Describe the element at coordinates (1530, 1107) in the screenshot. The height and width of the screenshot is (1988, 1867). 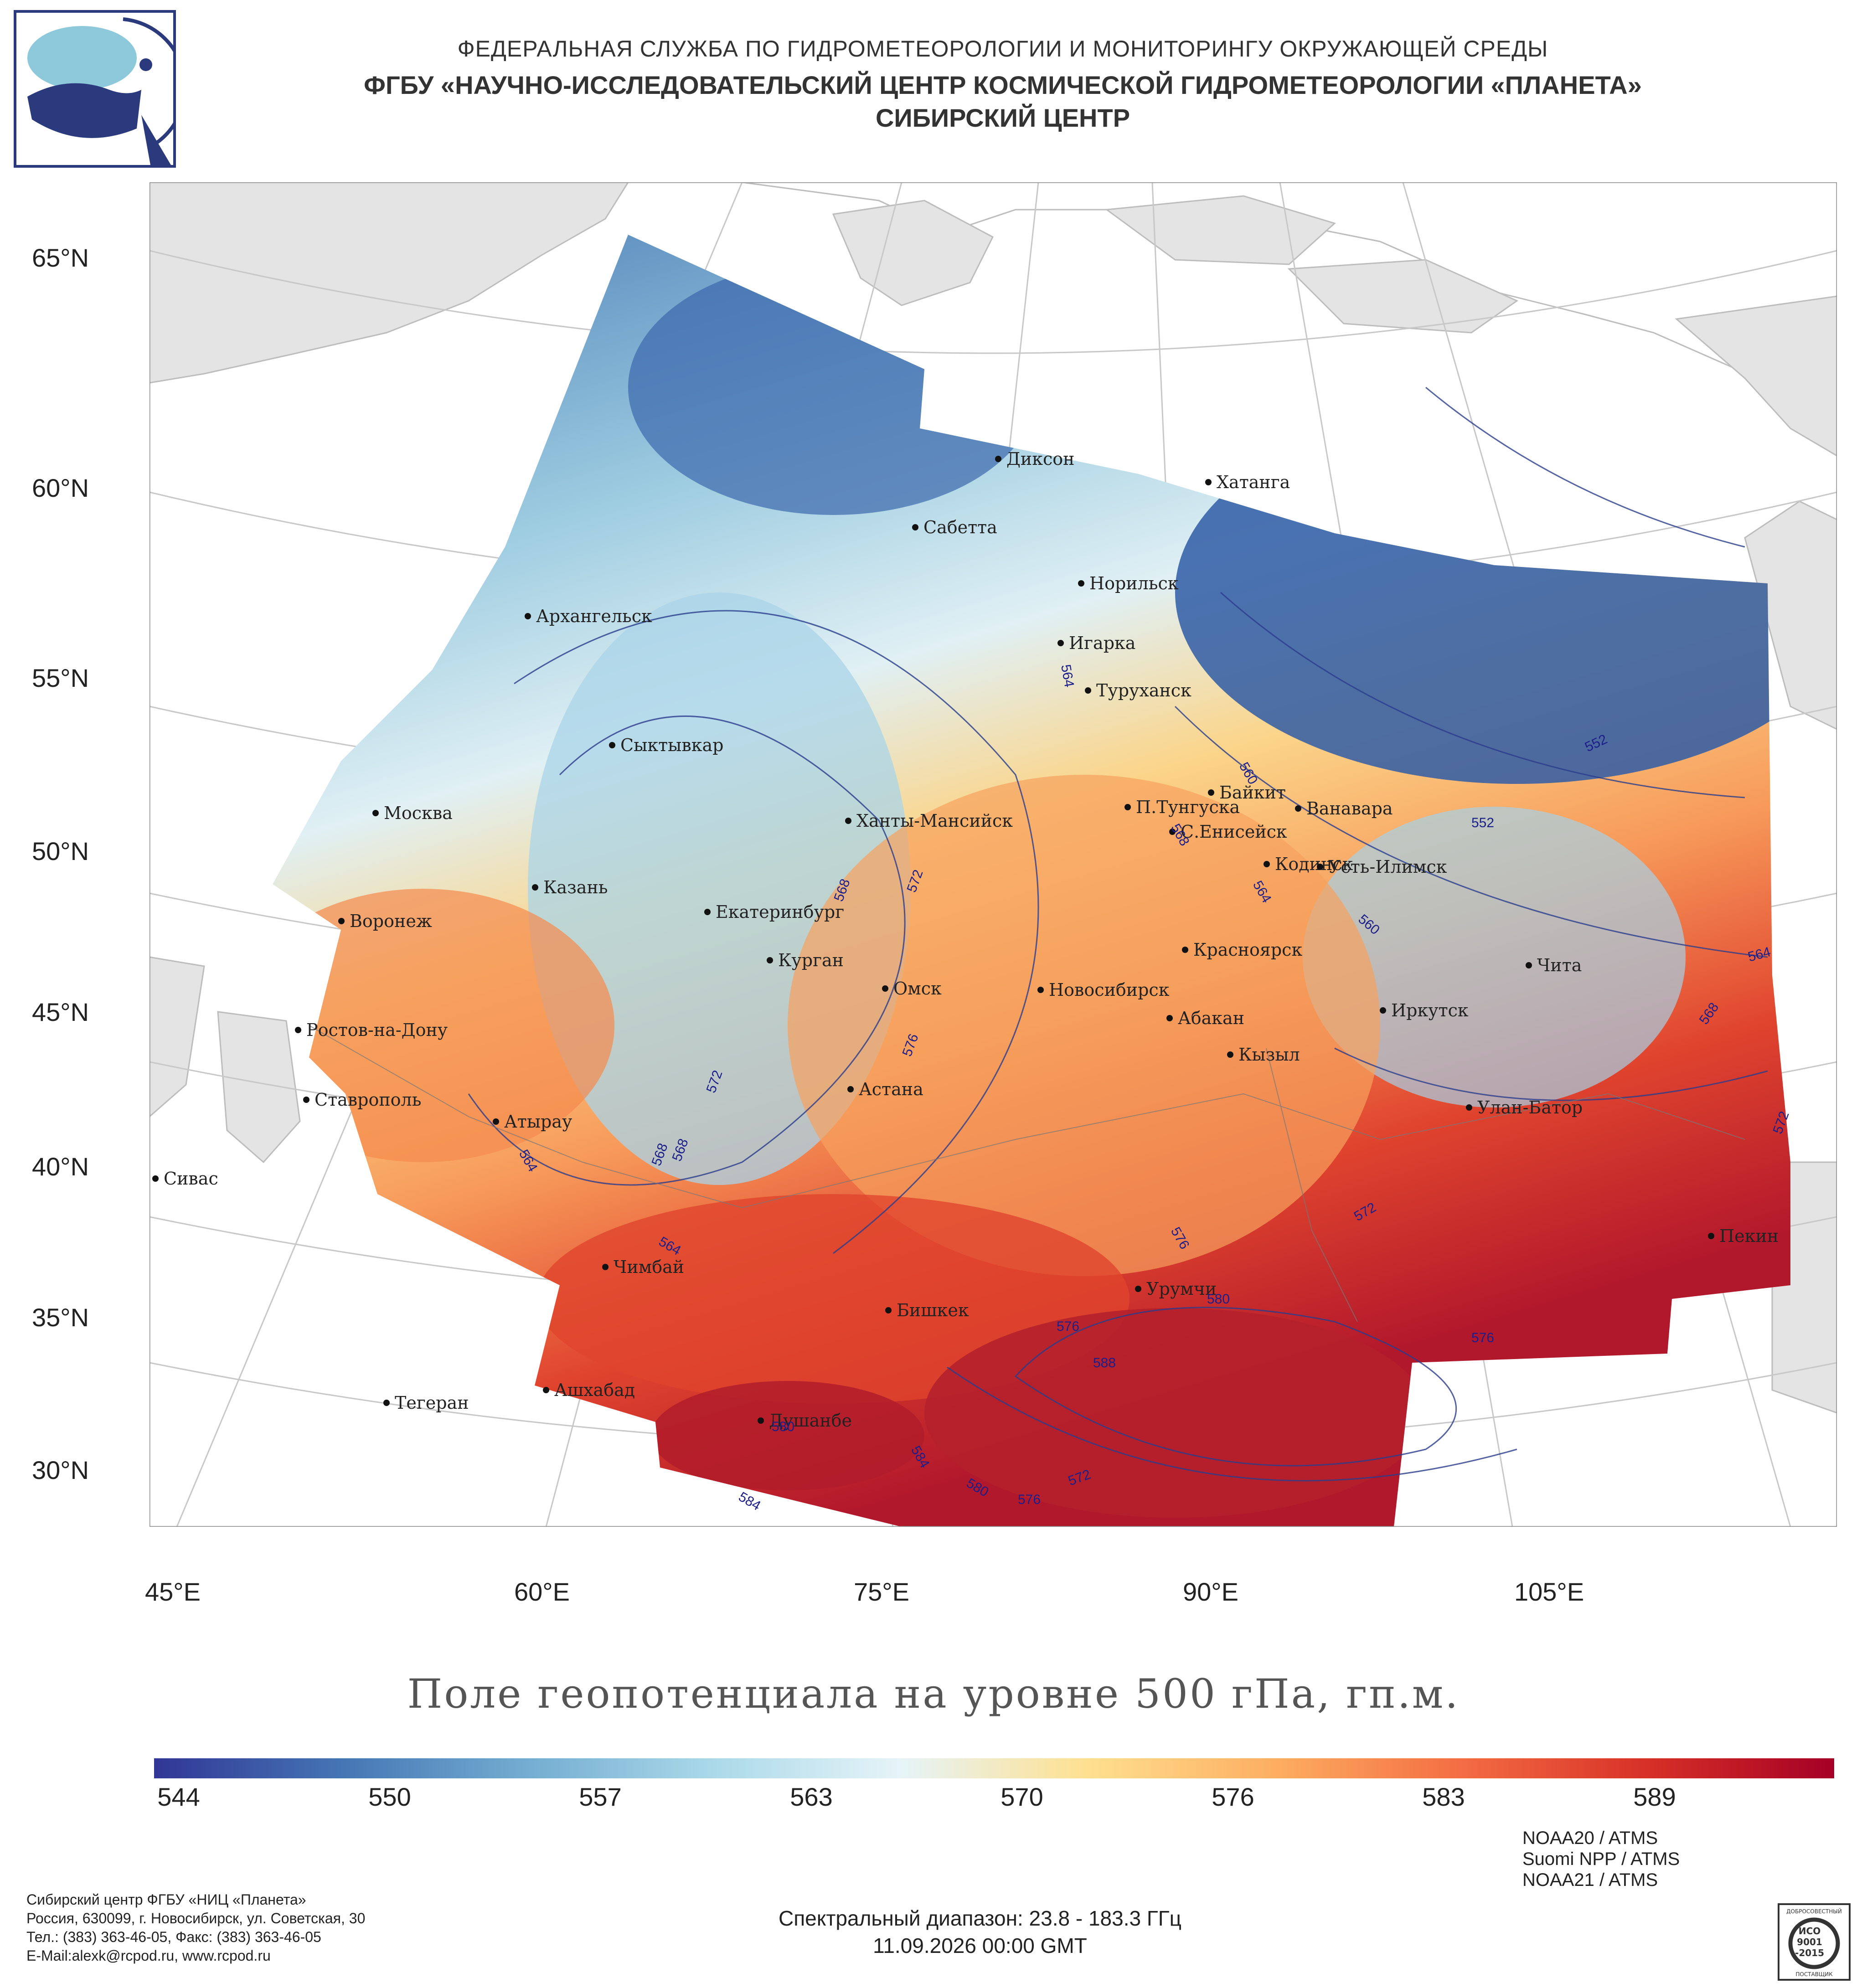
I see `city-label: Улан-Батор` at that location.